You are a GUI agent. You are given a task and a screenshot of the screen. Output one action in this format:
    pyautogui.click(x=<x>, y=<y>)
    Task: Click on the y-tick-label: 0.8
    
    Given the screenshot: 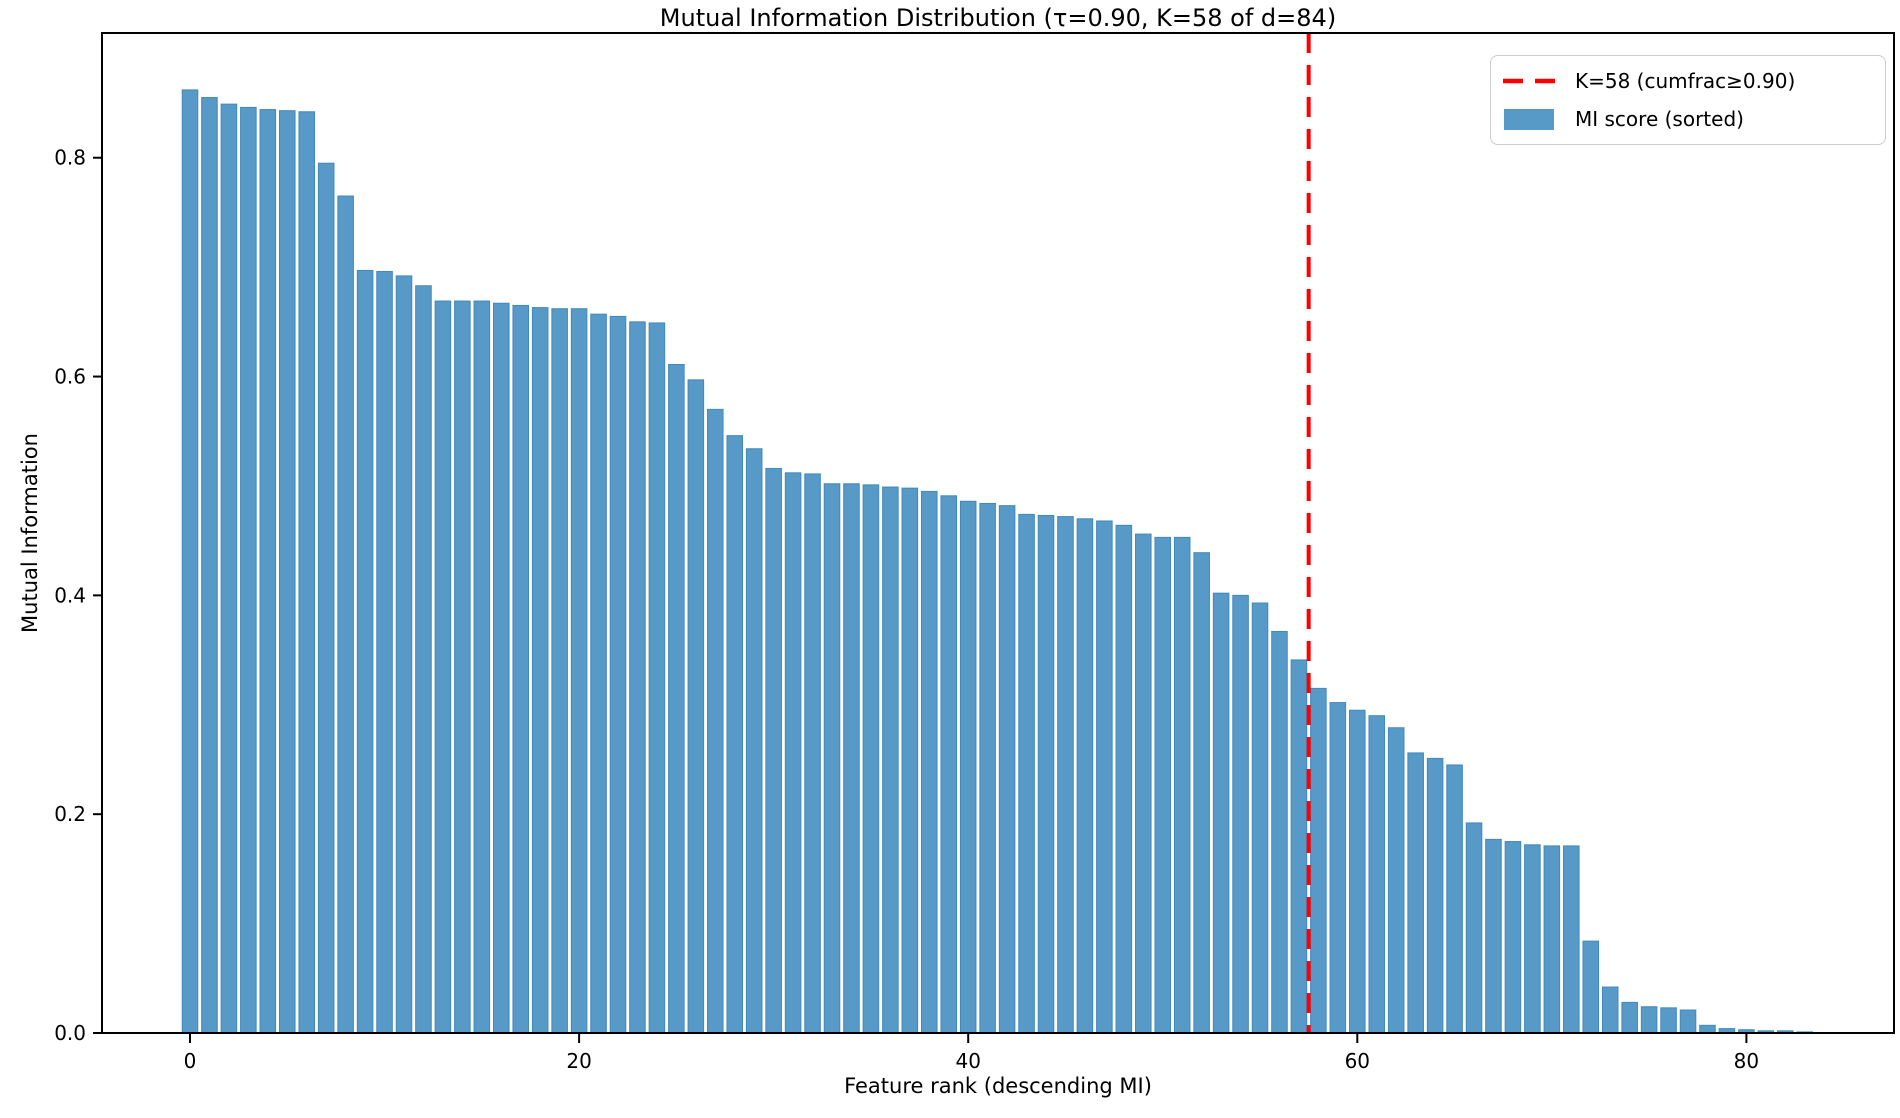 What is the action you would take?
    pyautogui.click(x=70, y=158)
    